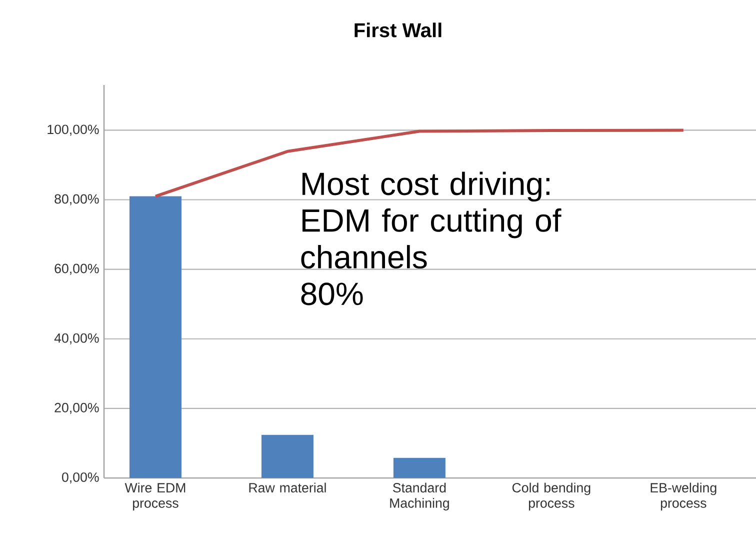 Image resolution: width=756 pixels, height=534 pixels. What do you see at coordinates (76, 338) in the screenshot?
I see `y-tick-label: 40,00%` at bounding box center [76, 338].